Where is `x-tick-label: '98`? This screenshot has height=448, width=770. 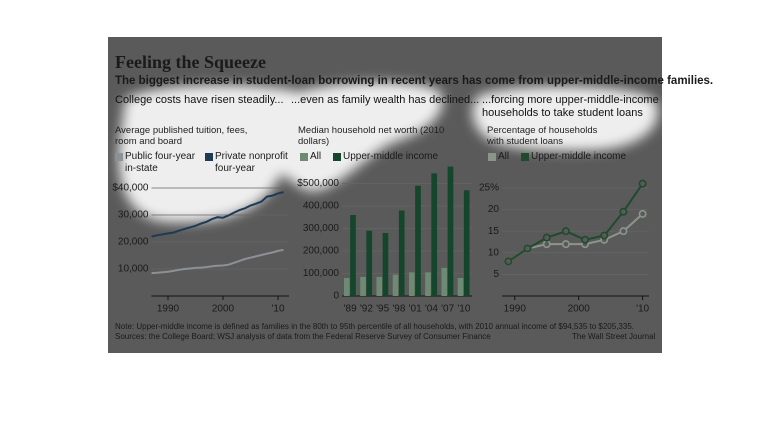
x-tick-label: '98 is located at coordinates (398, 309).